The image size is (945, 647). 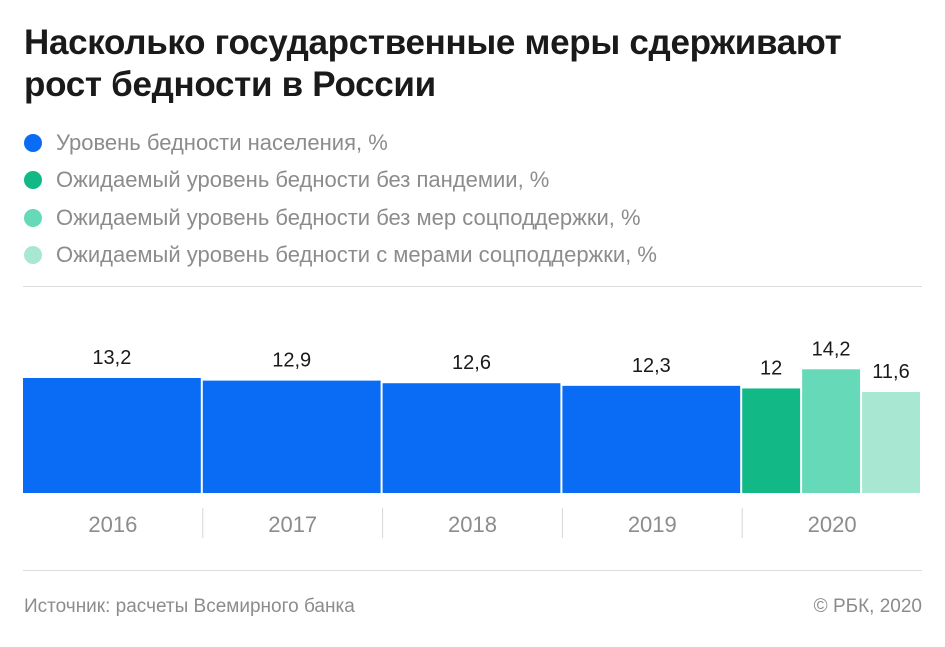 I want to click on divider-top, so click(x=472, y=286).